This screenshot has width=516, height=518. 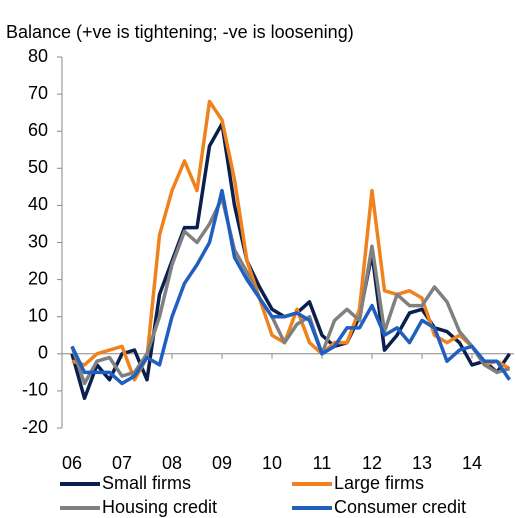 What do you see at coordinates (38, 167) in the screenshot?
I see `y-tick-label: 50` at bounding box center [38, 167].